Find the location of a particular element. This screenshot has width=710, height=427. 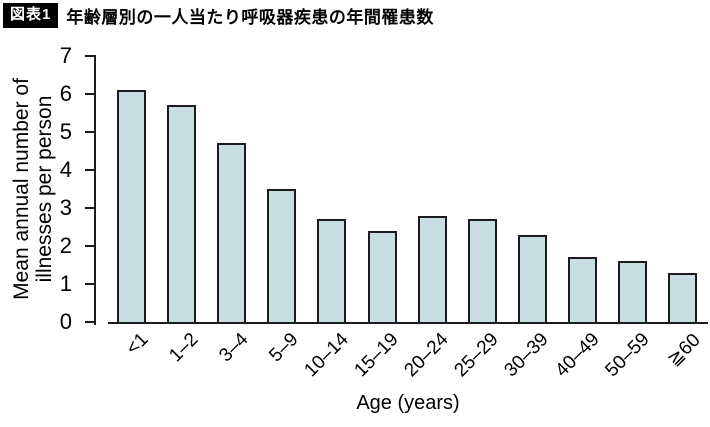

x-axis-title: Age (years) is located at coordinates (408, 403).